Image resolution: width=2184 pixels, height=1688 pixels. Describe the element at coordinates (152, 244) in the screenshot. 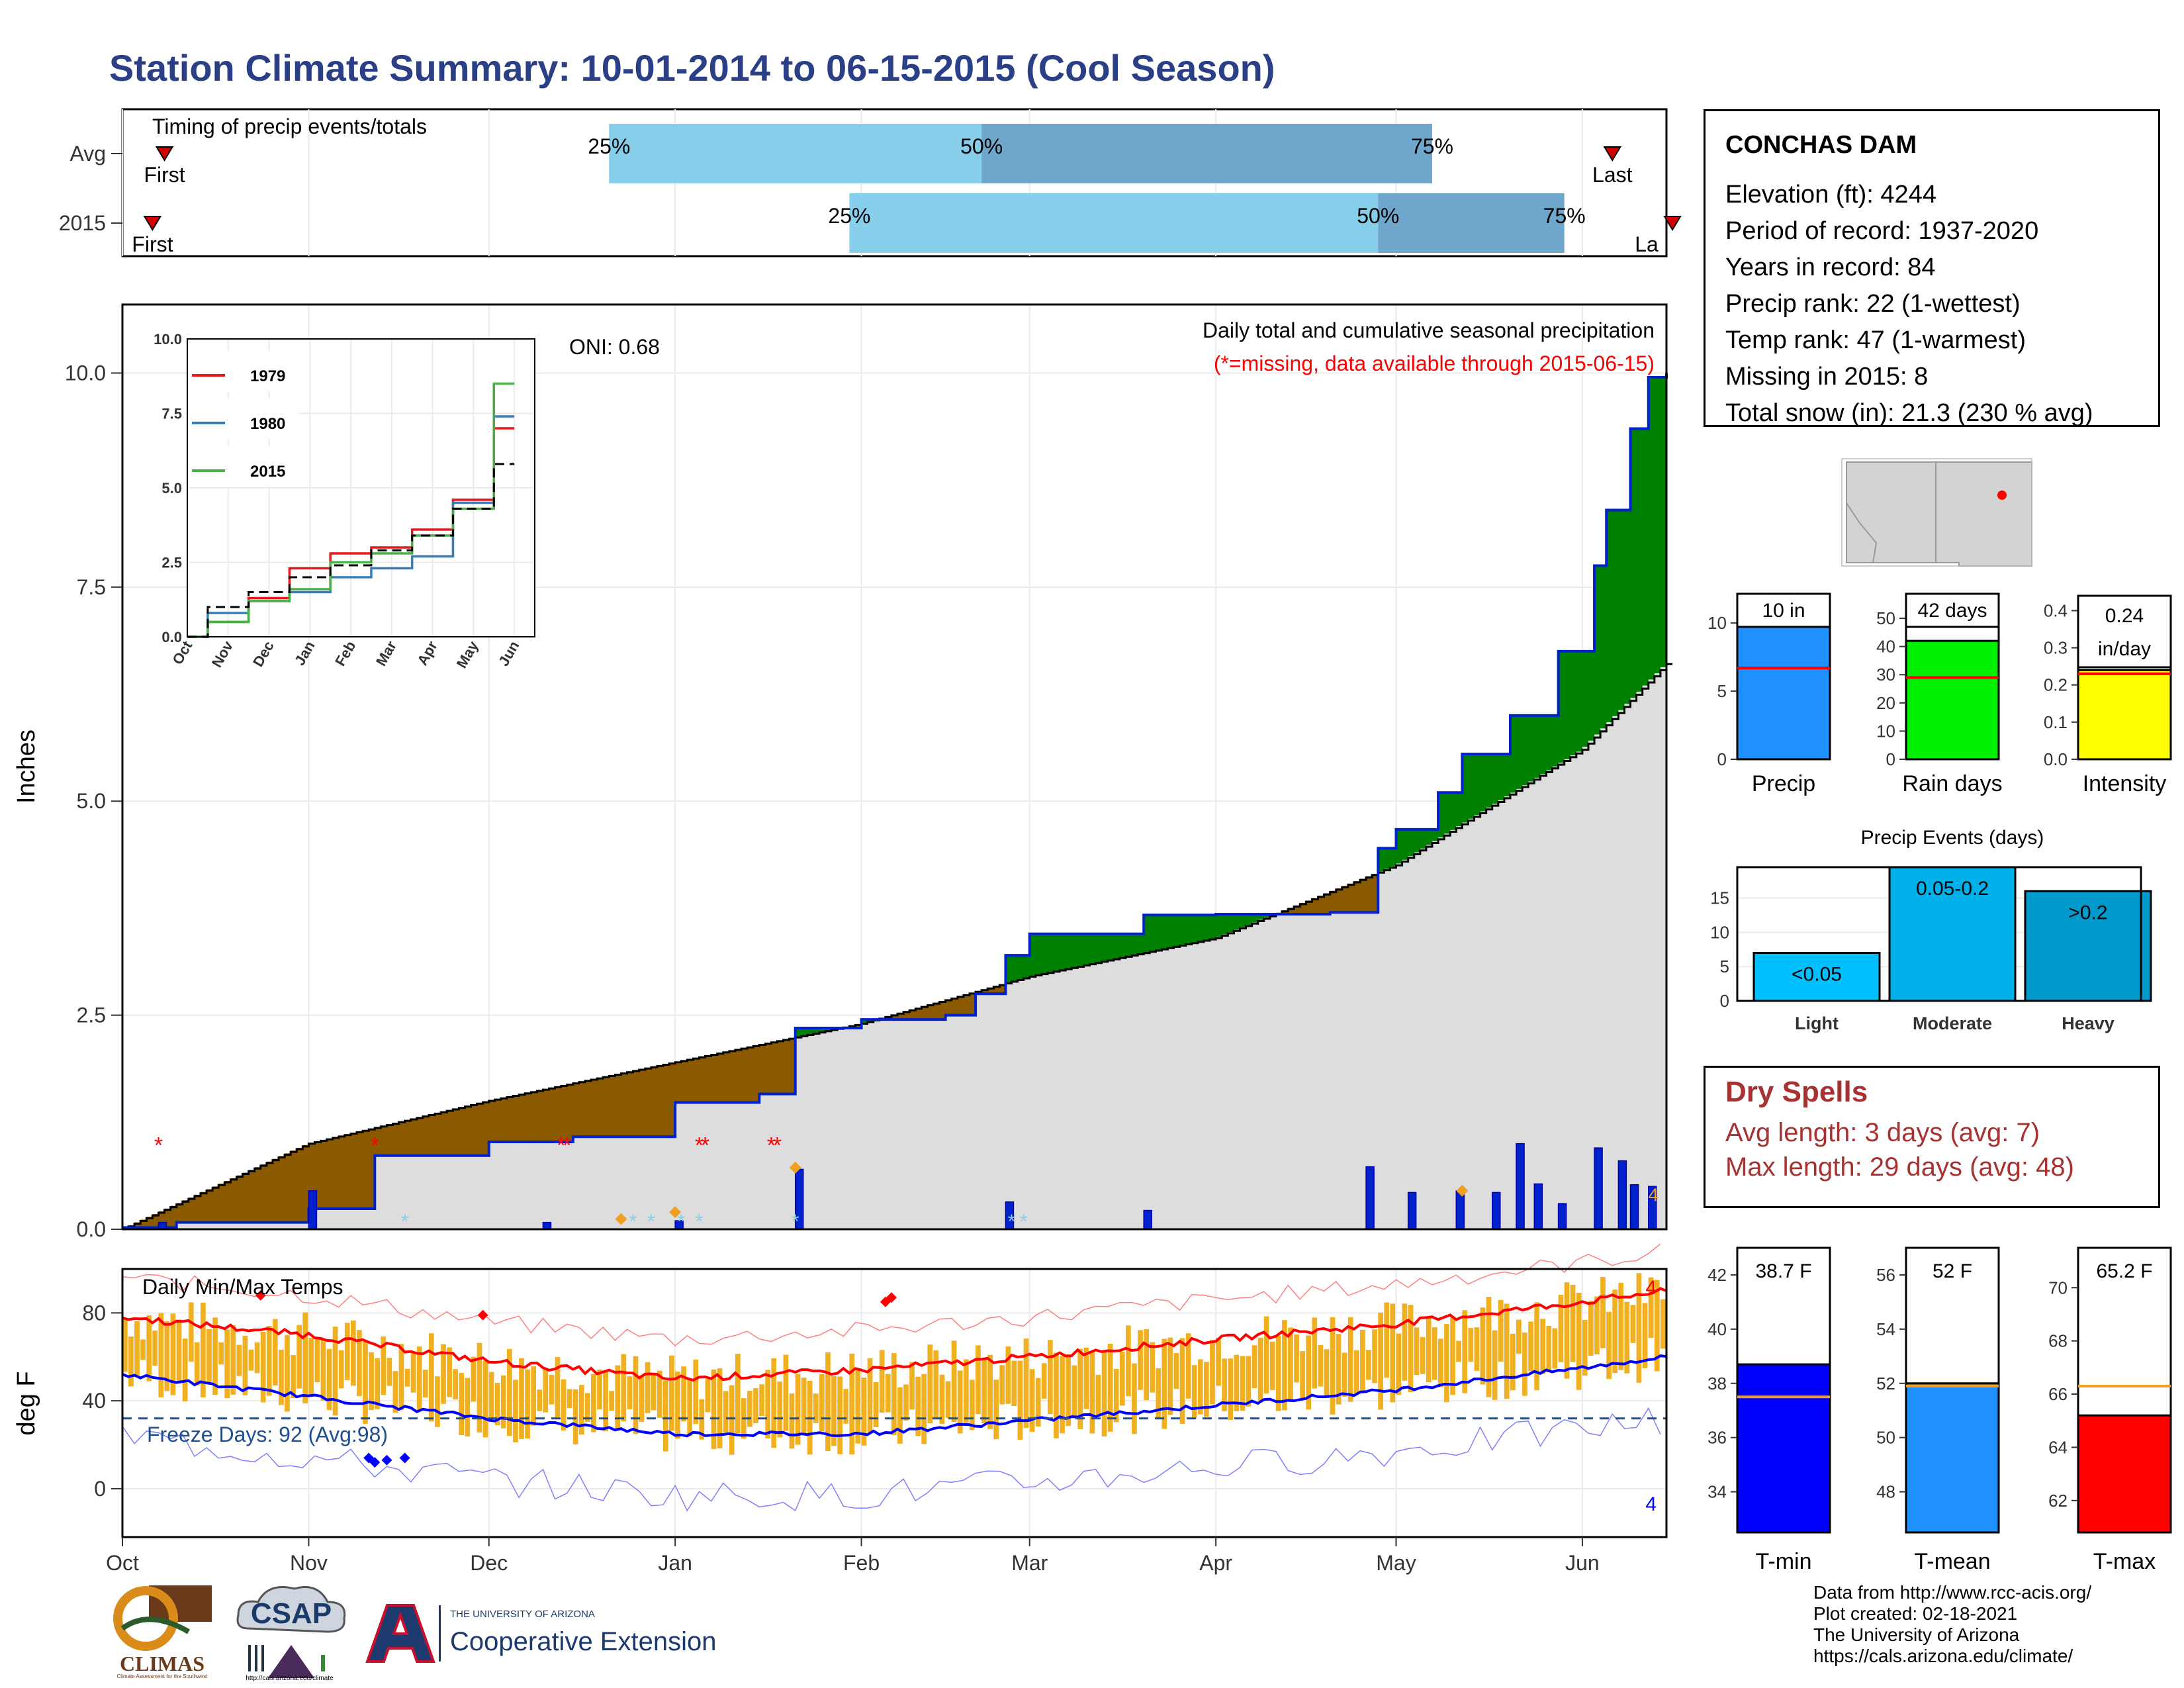

I see `timing-first-label-1: First` at that location.